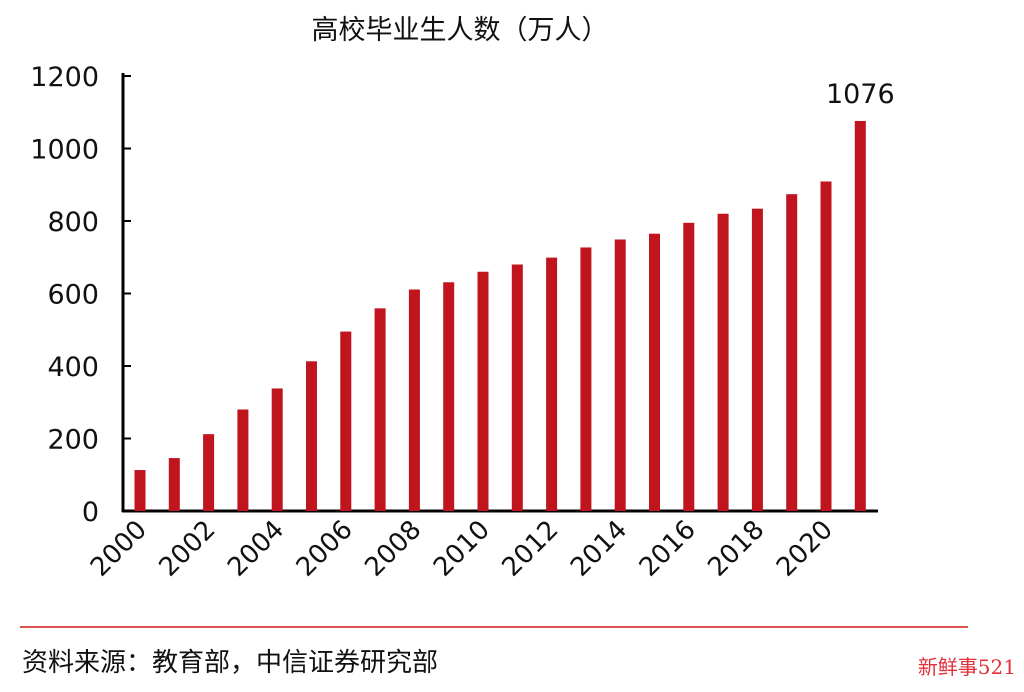  Describe the element at coordinates (256, 549) in the screenshot. I see `x-tick-label: 2004` at that location.